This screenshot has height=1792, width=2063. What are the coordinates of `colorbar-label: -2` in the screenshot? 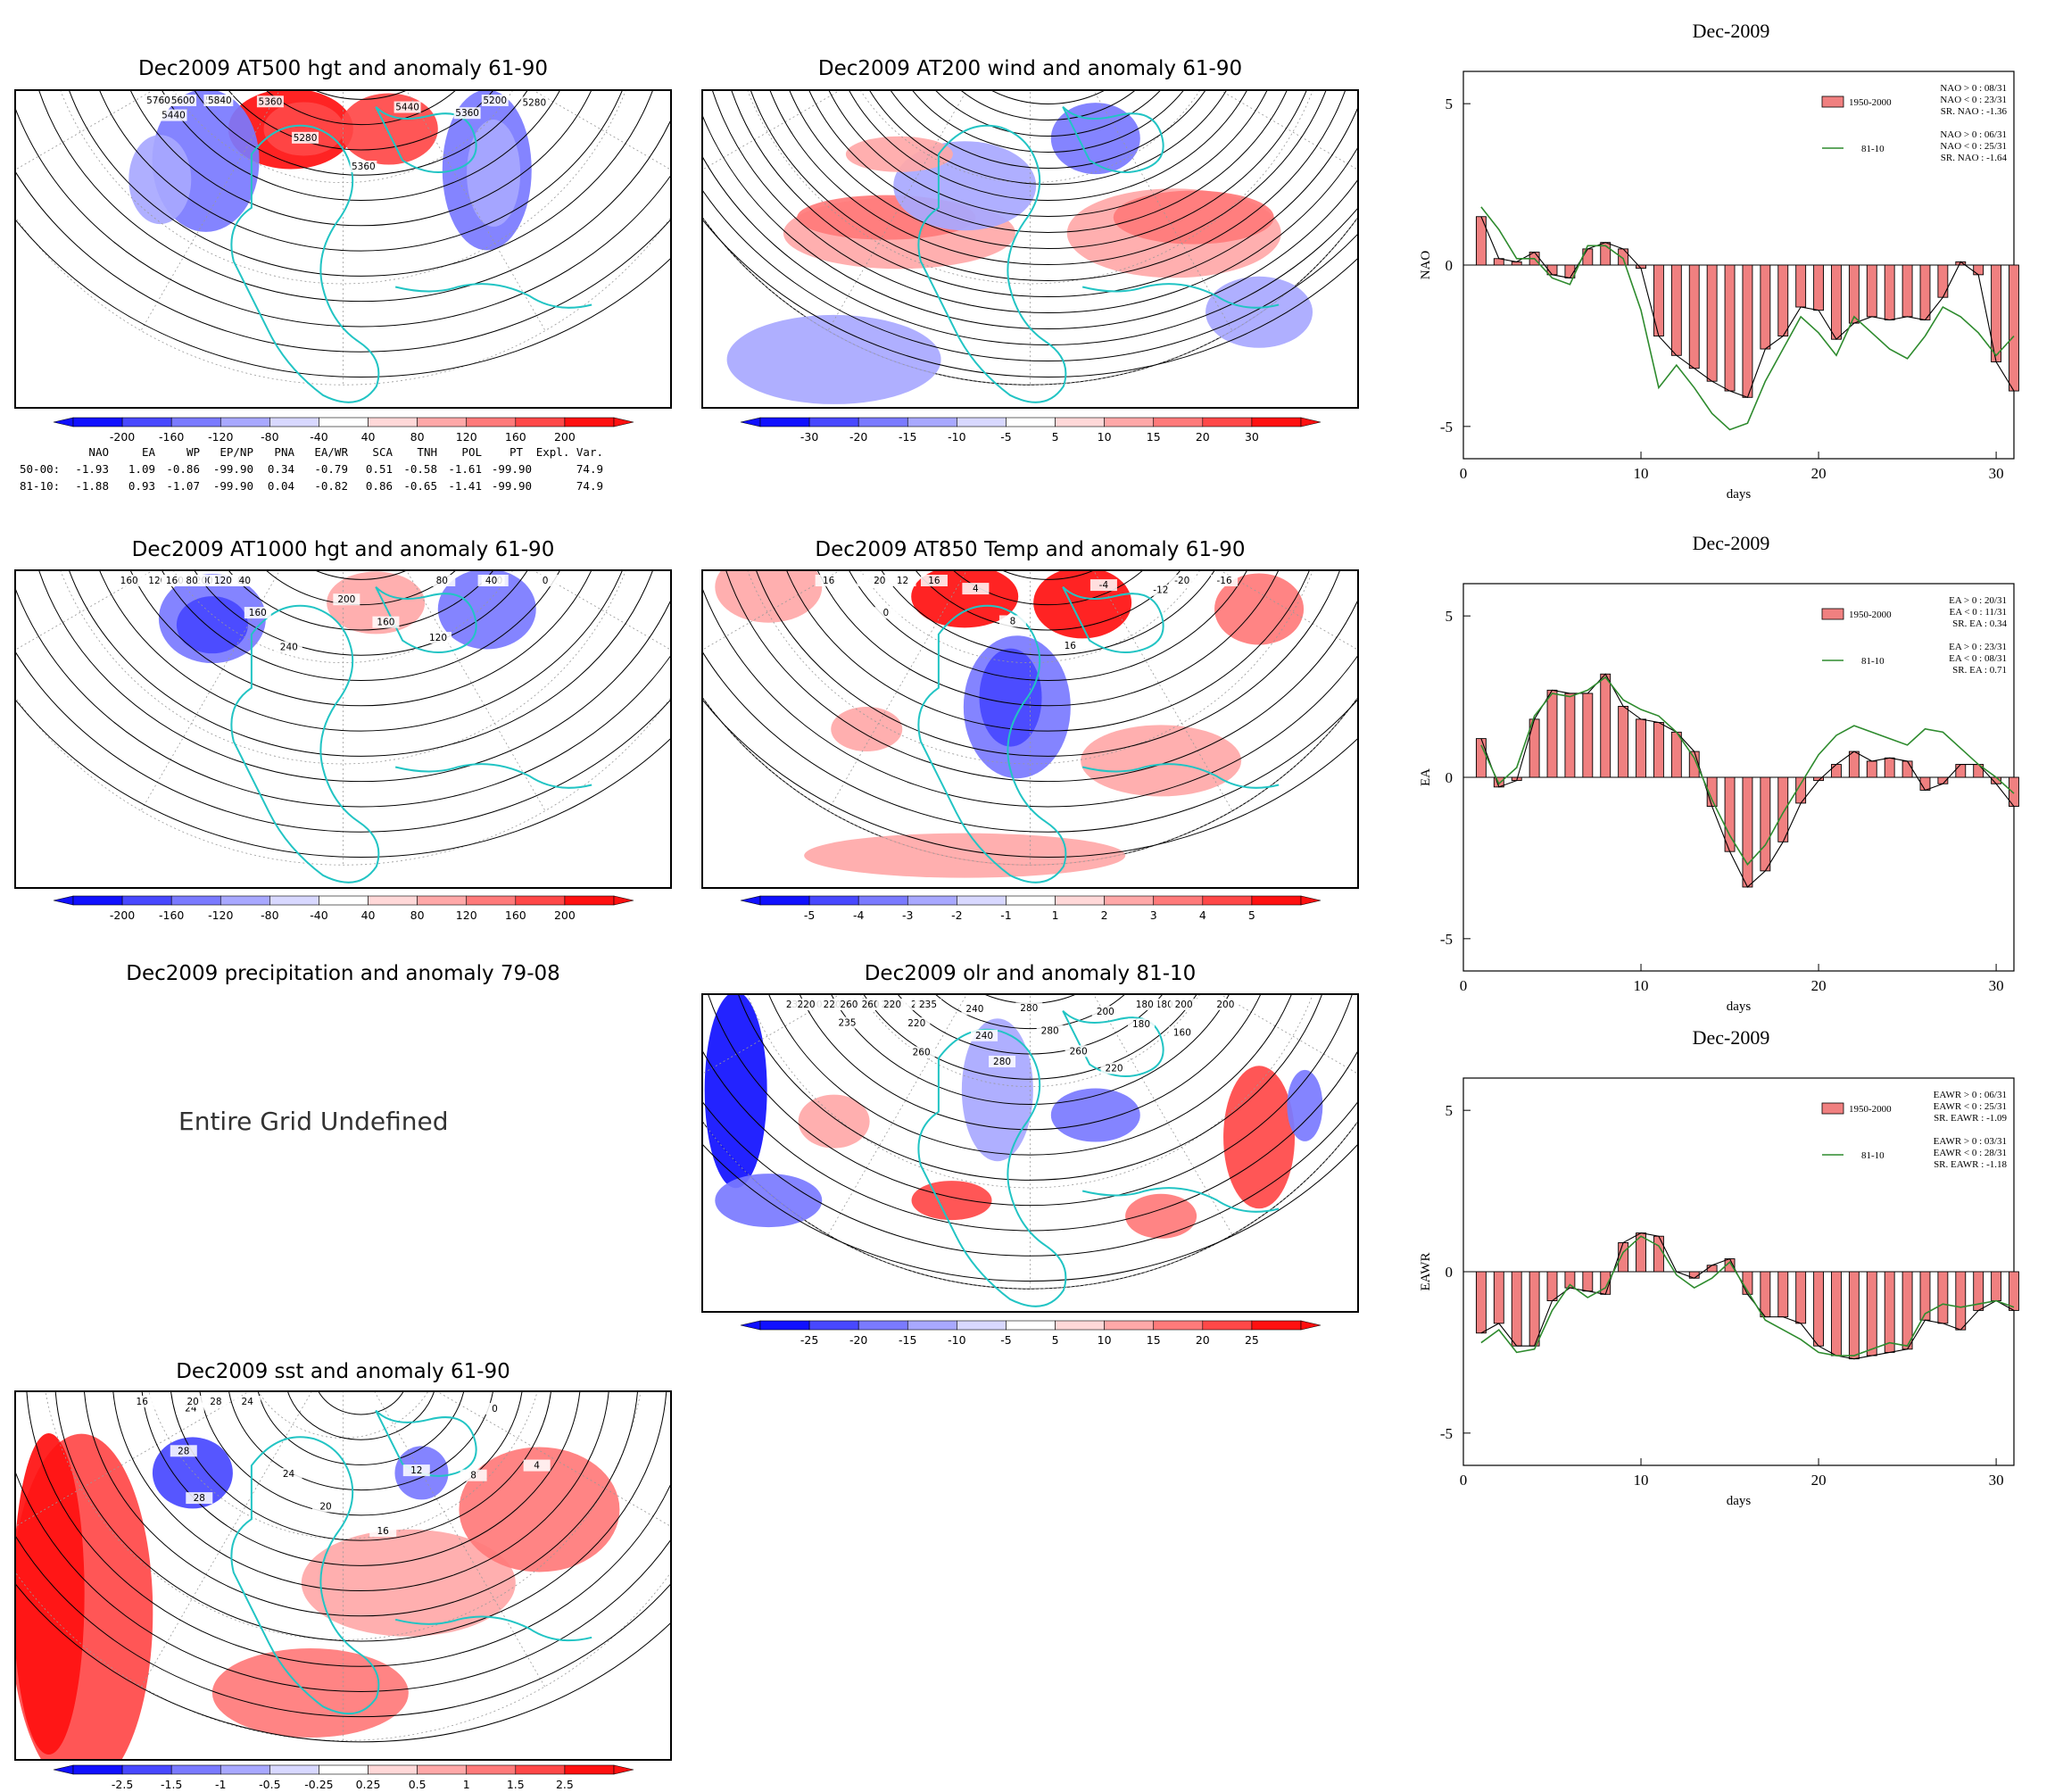 It's located at (956, 915).